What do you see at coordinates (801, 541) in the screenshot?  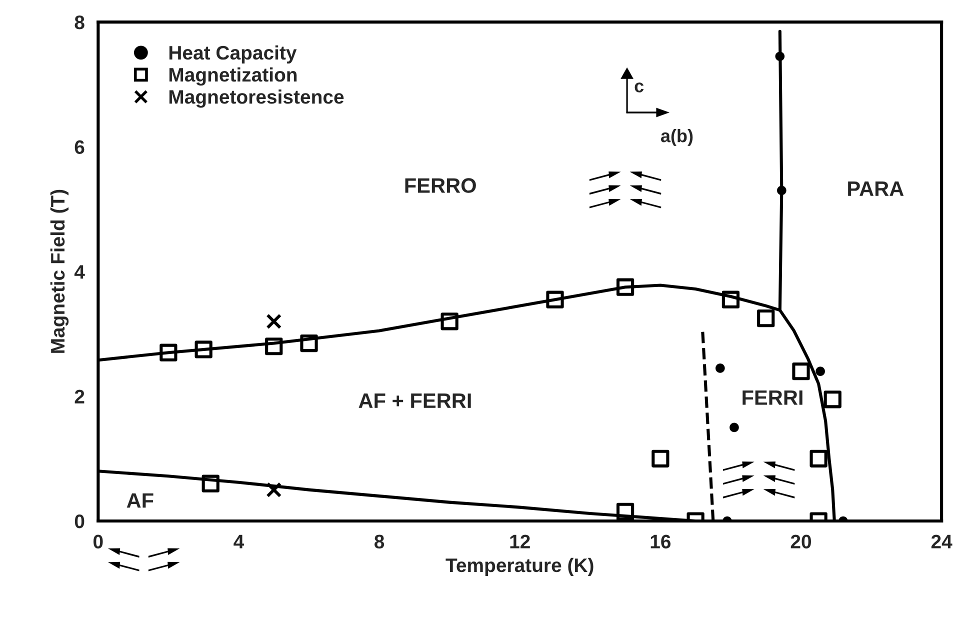 I see `x-tick-label: 20` at bounding box center [801, 541].